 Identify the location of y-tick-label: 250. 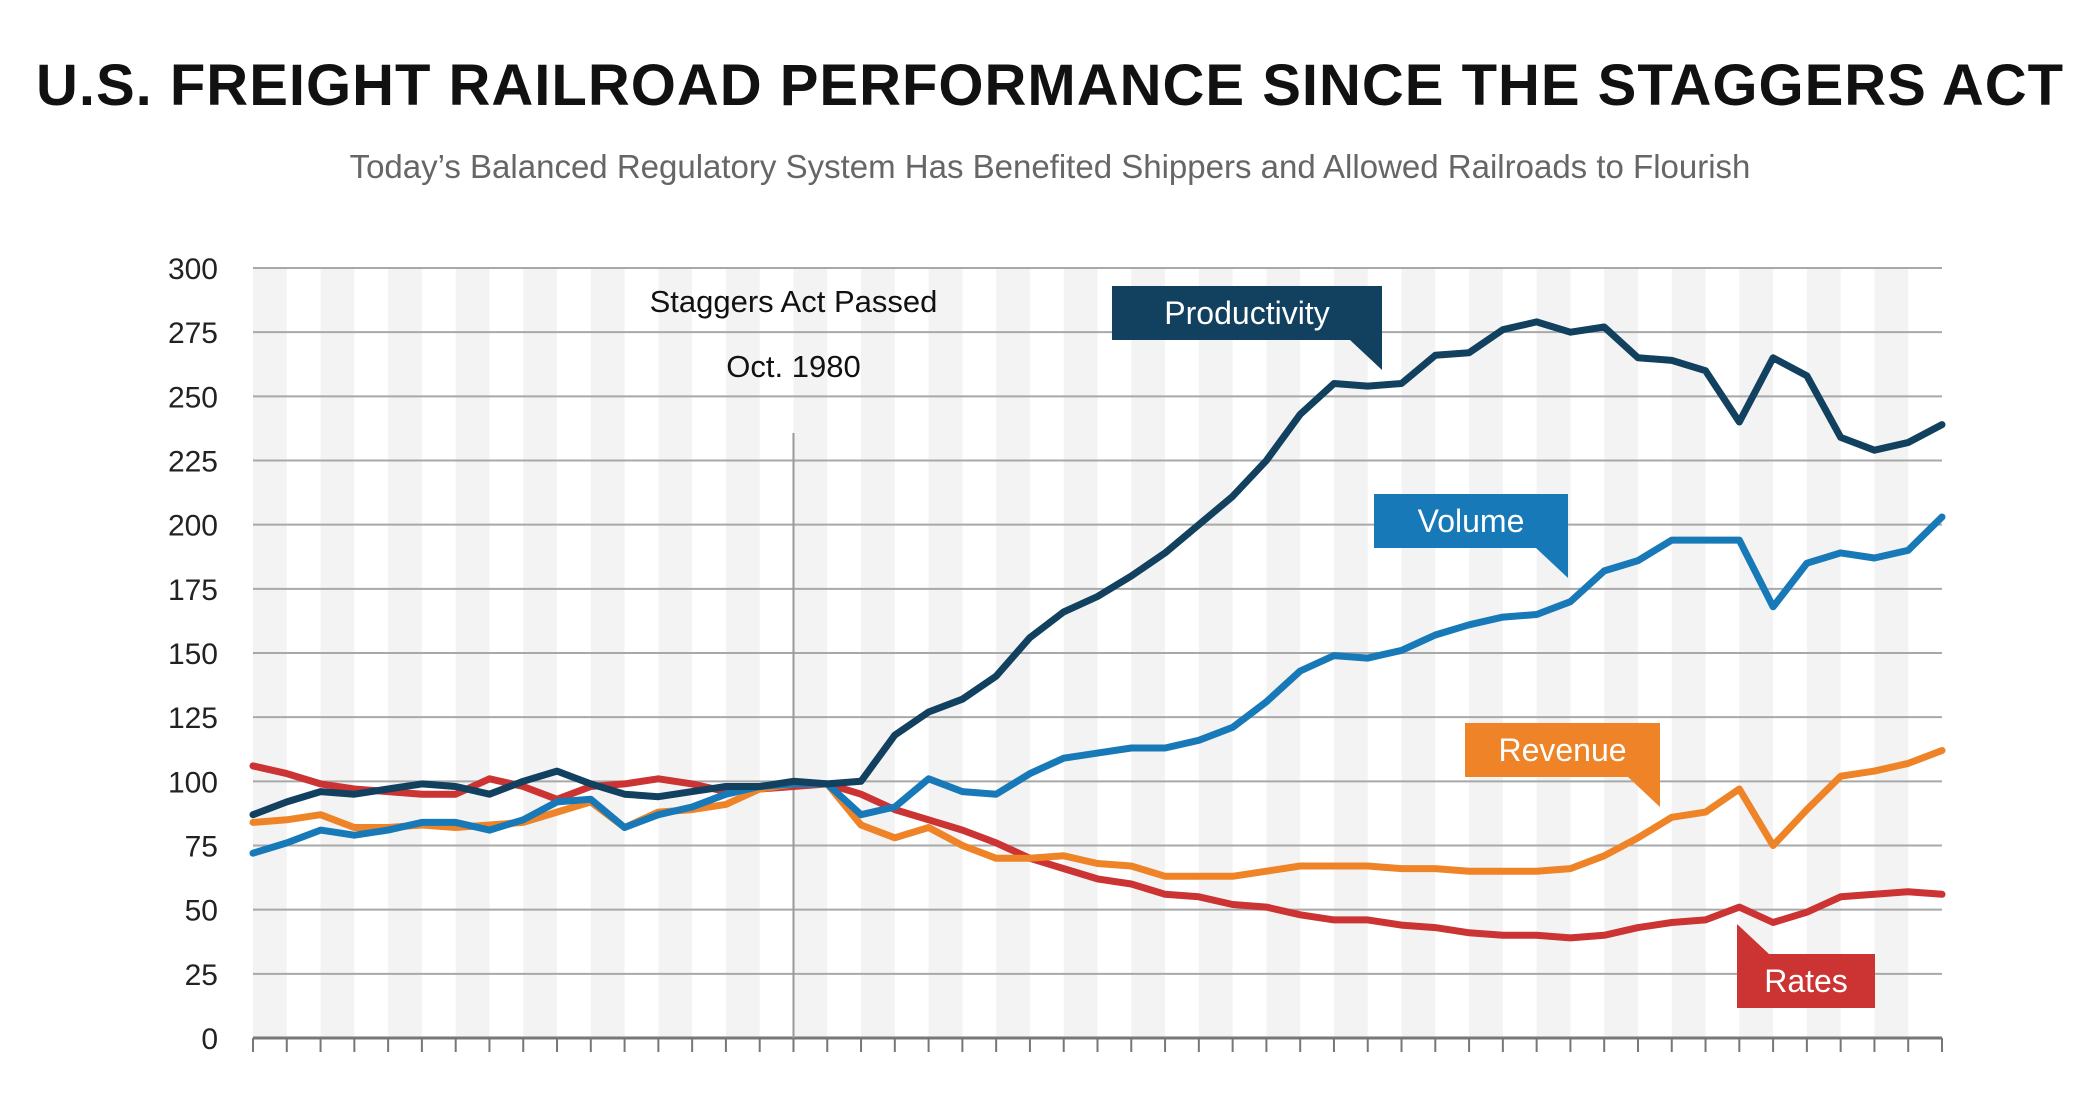
(193, 397).